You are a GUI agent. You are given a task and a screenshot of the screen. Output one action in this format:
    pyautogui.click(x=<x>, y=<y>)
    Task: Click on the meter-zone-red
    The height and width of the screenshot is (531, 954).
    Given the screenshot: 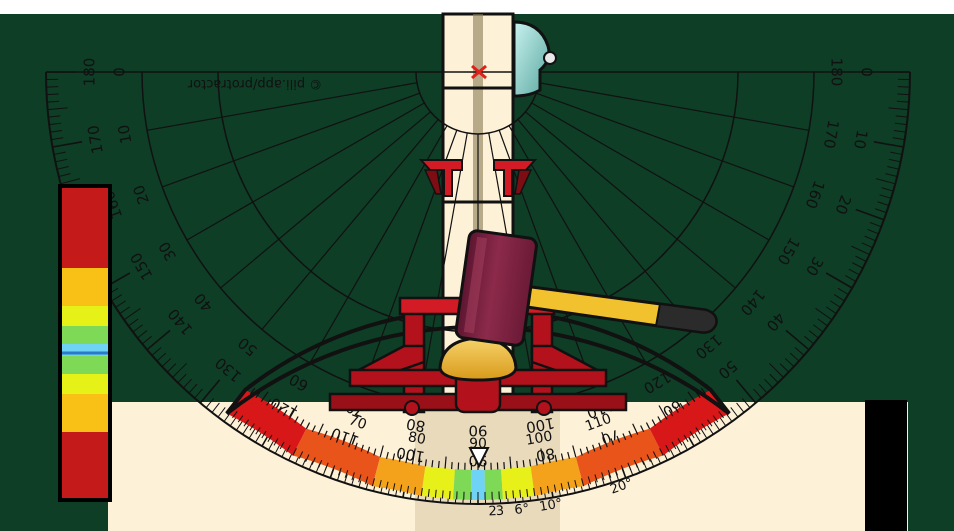 What is the action you would take?
    pyautogui.click(x=85, y=465)
    